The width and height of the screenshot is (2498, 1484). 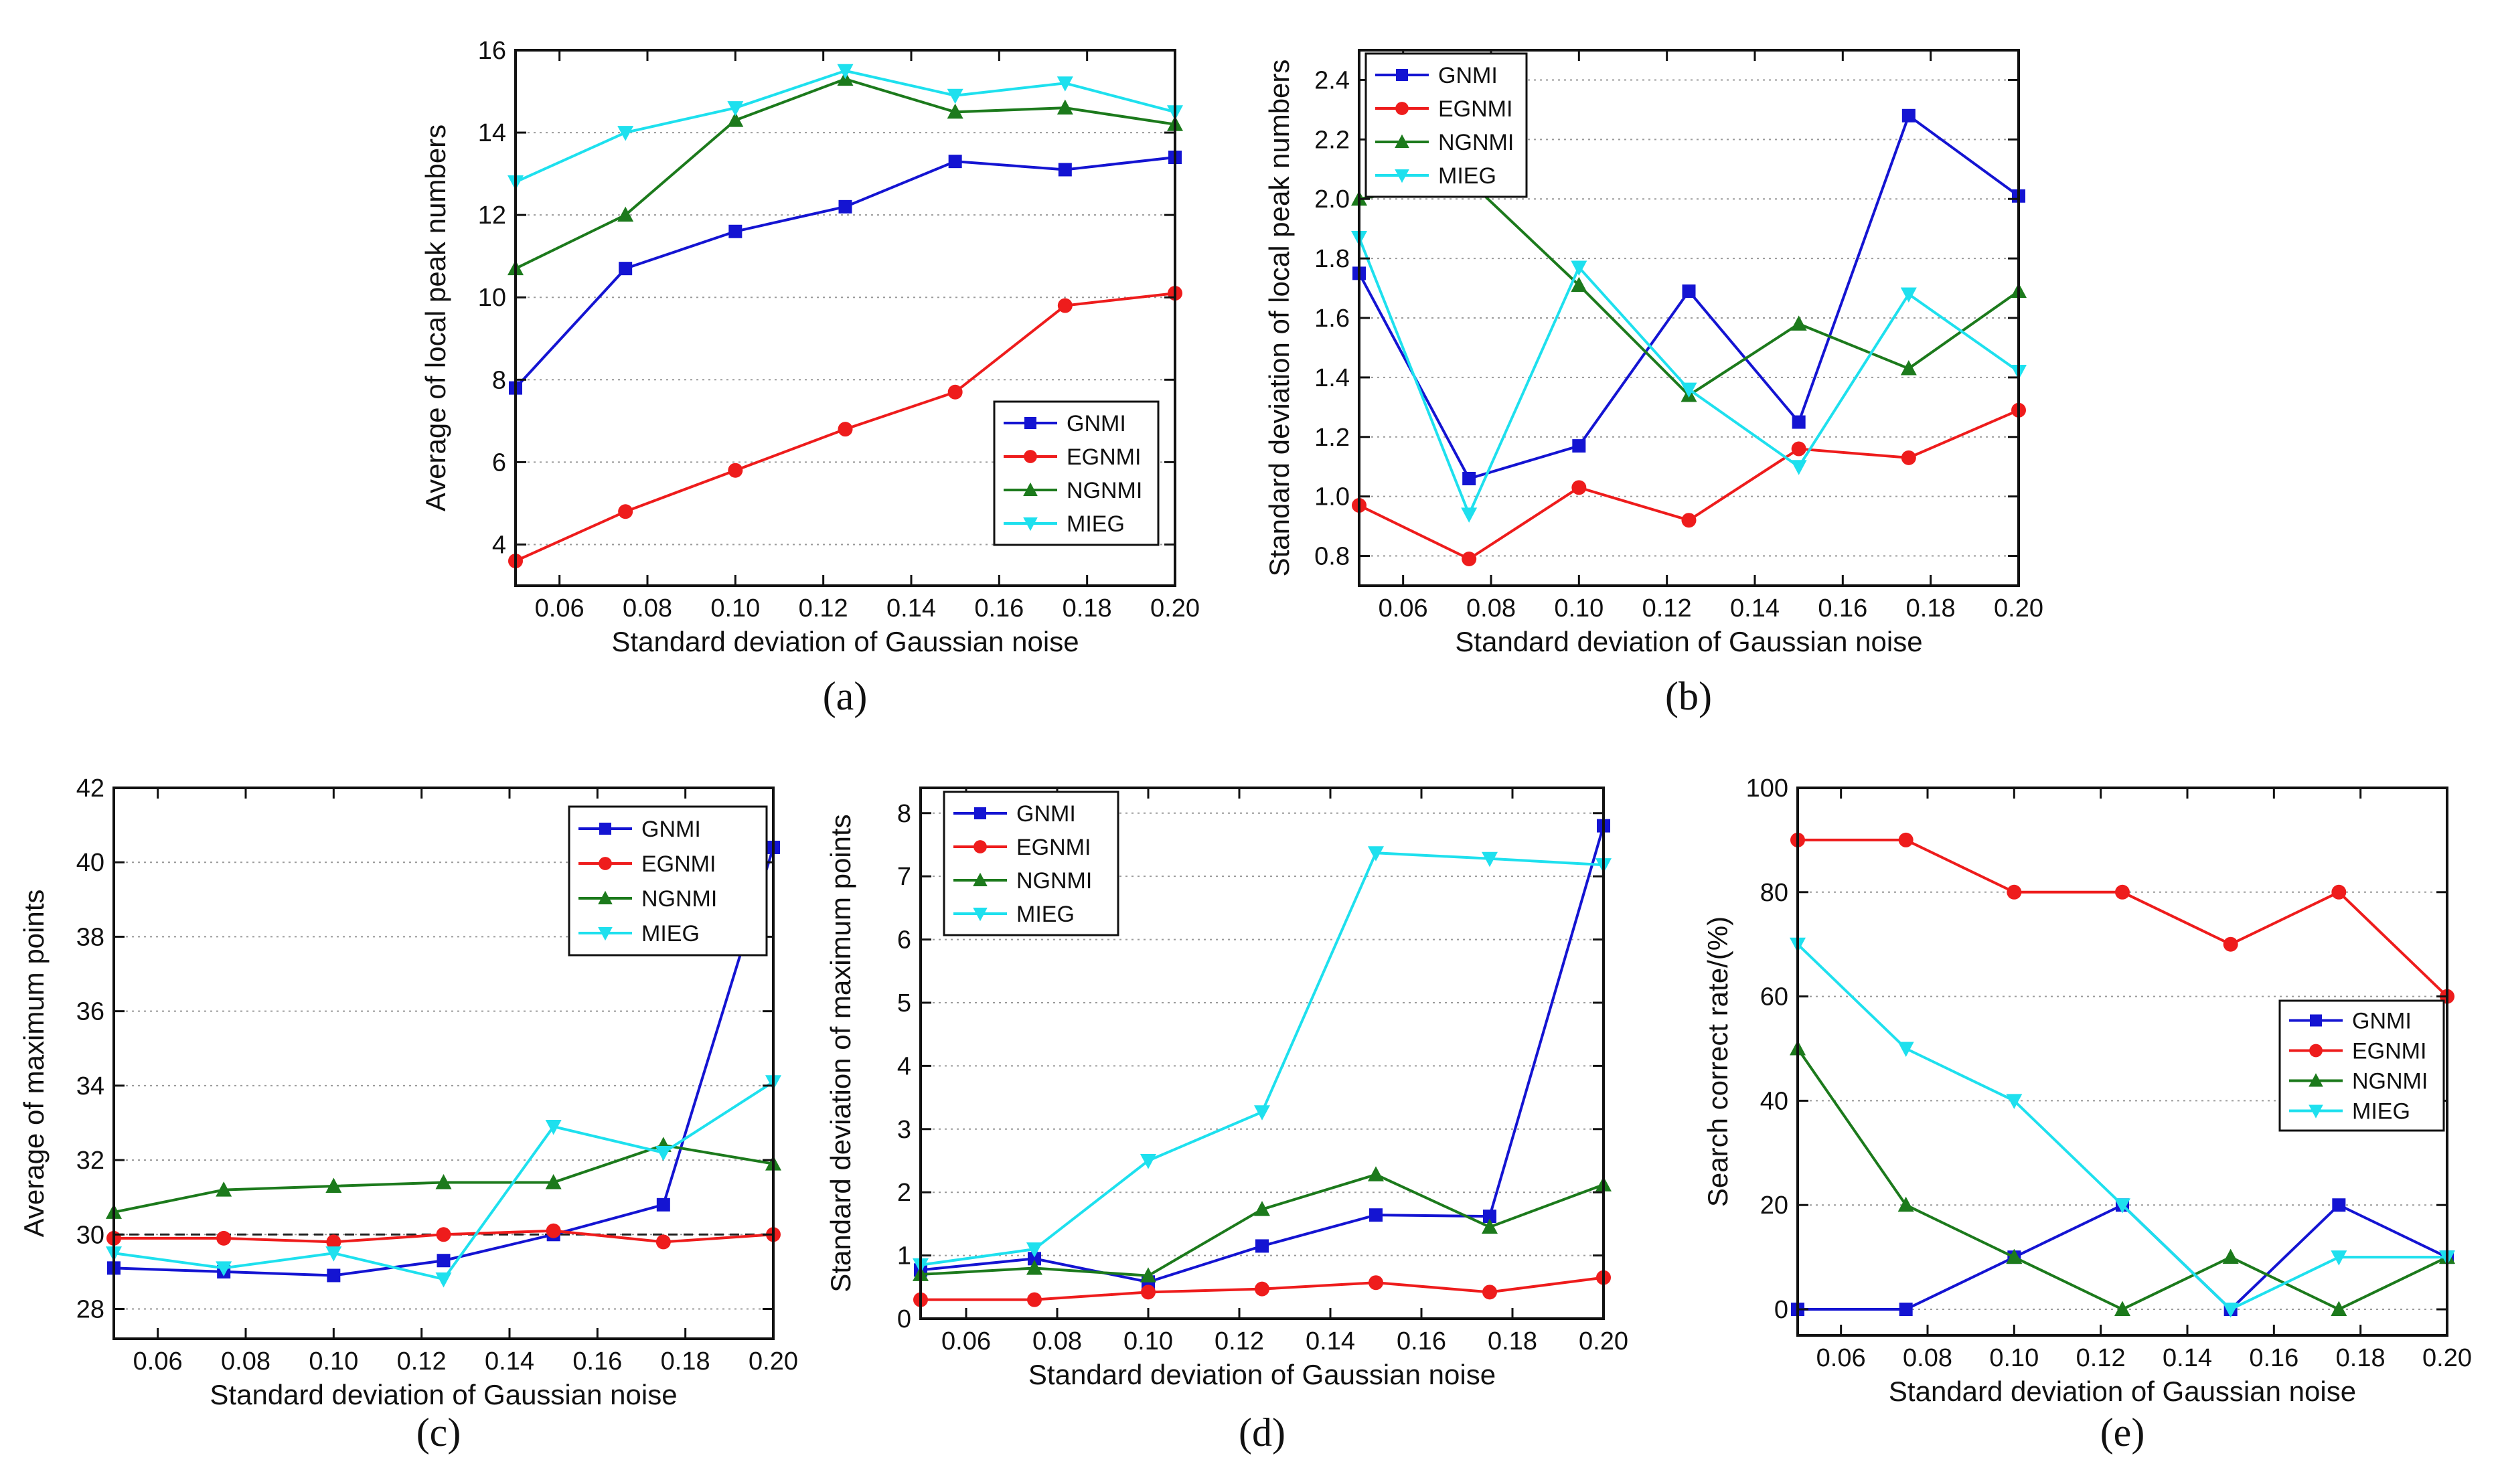 I want to click on panel-label: (b), so click(x=1688, y=696).